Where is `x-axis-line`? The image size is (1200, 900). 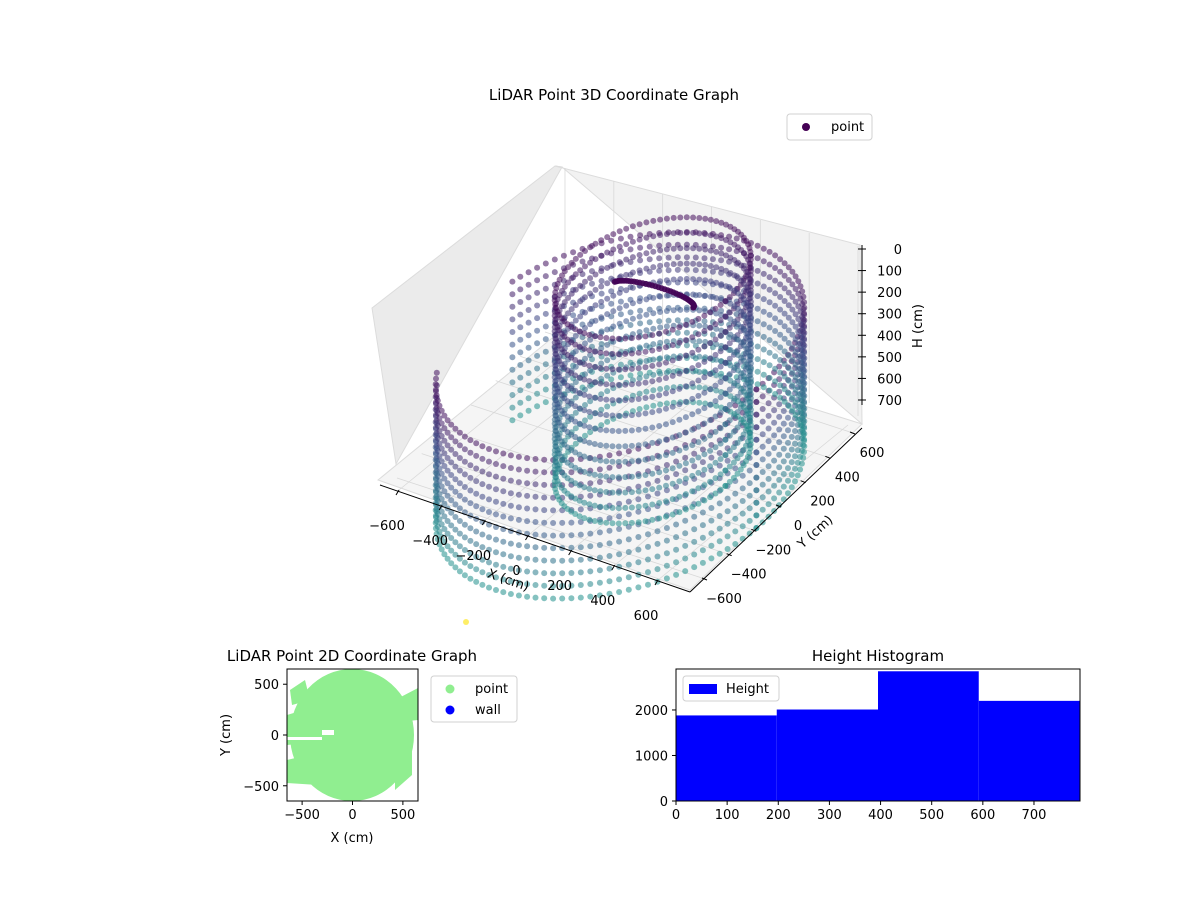
x-axis-line is located at coordinates (535, 538).